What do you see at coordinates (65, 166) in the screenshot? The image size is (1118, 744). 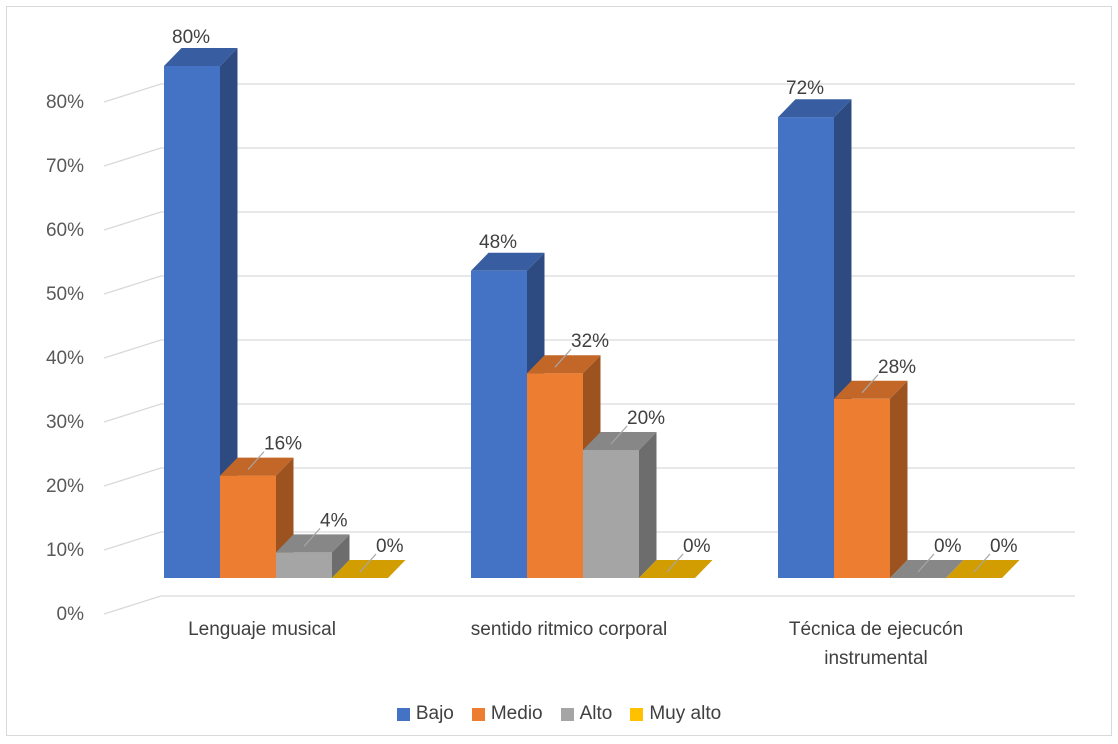 I see `y-tick-label: 70%` at bounding box center [65, 166].